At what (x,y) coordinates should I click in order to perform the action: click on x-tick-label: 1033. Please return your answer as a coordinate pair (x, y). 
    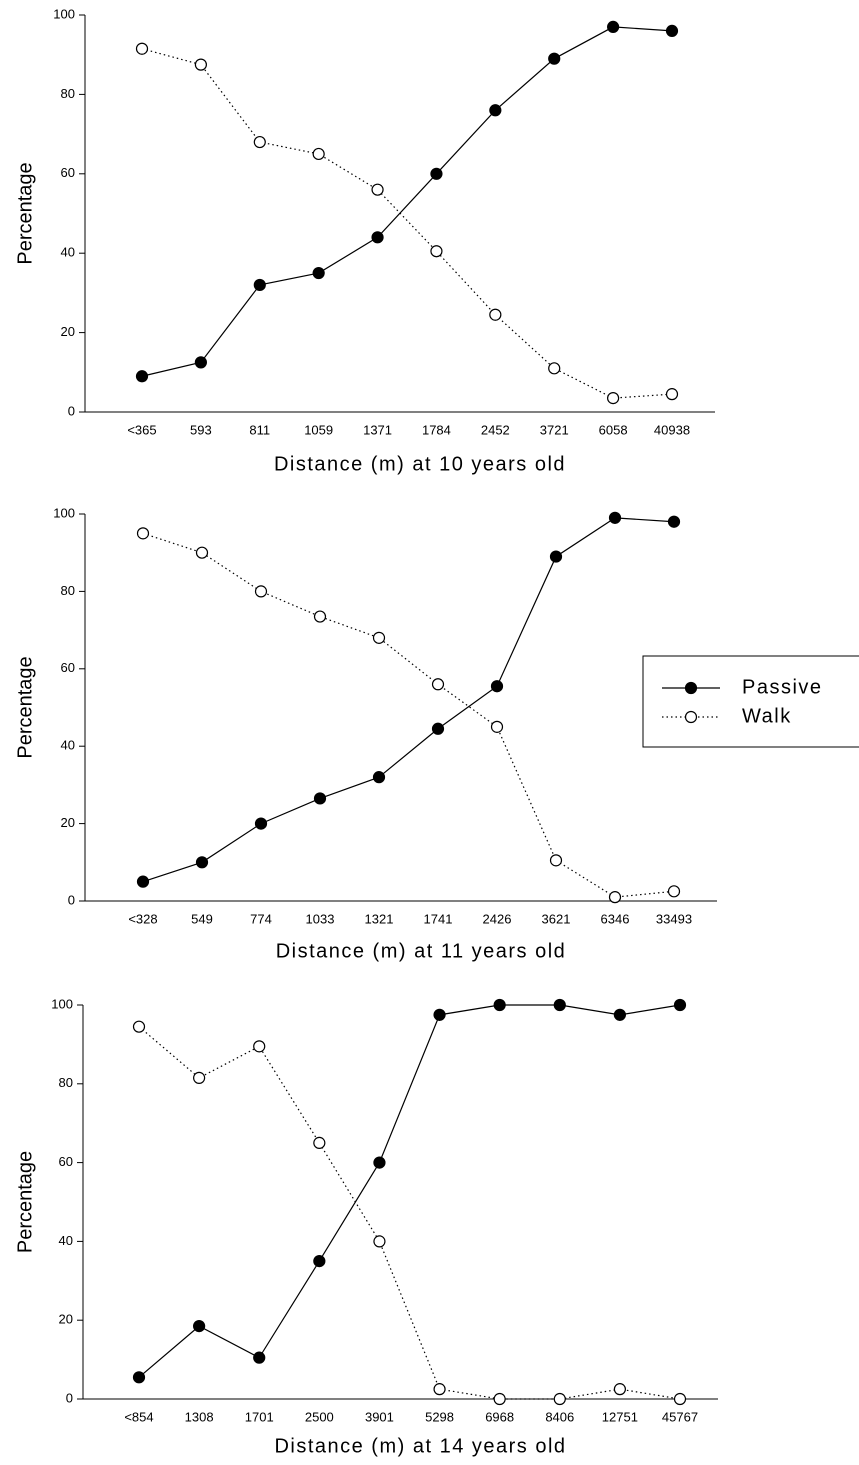
    Looking at the image, I should click on (320, 918).